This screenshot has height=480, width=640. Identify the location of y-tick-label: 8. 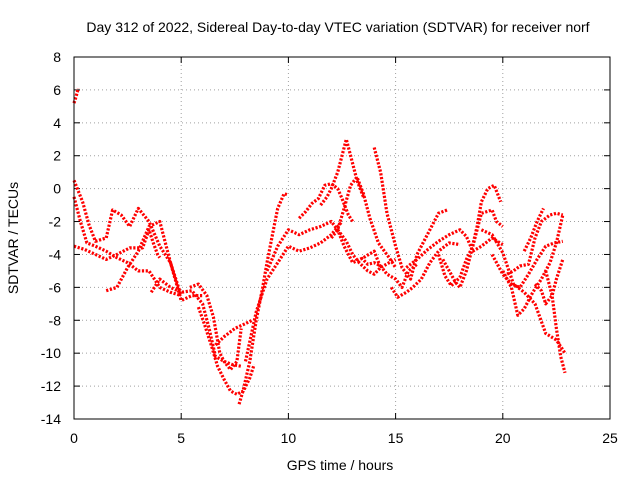
(57, 57).